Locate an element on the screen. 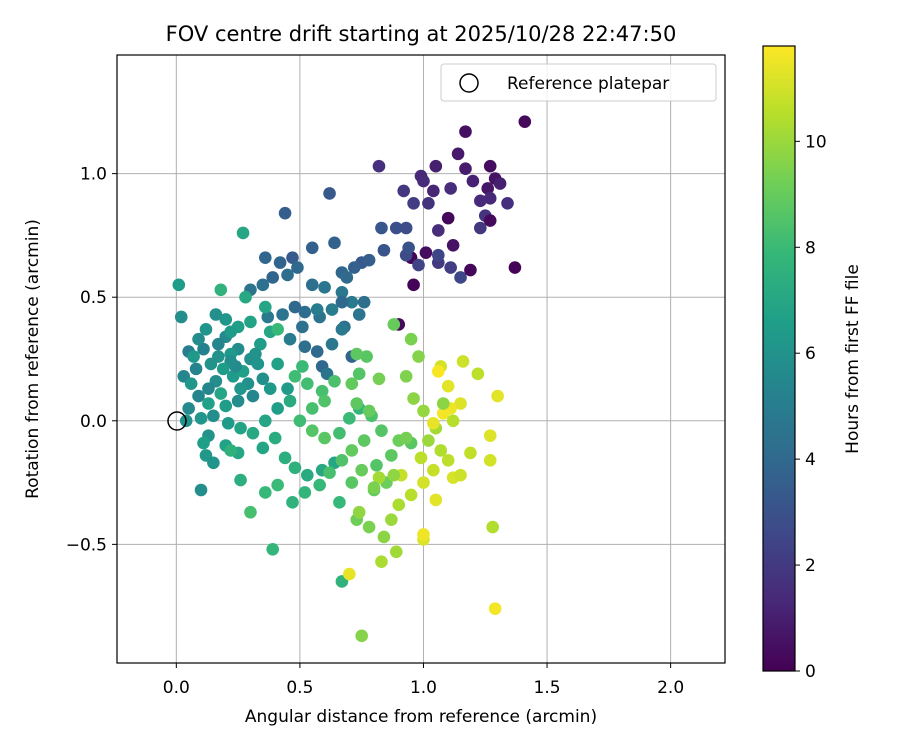  reference-marker is located at coordinates (177, 421).